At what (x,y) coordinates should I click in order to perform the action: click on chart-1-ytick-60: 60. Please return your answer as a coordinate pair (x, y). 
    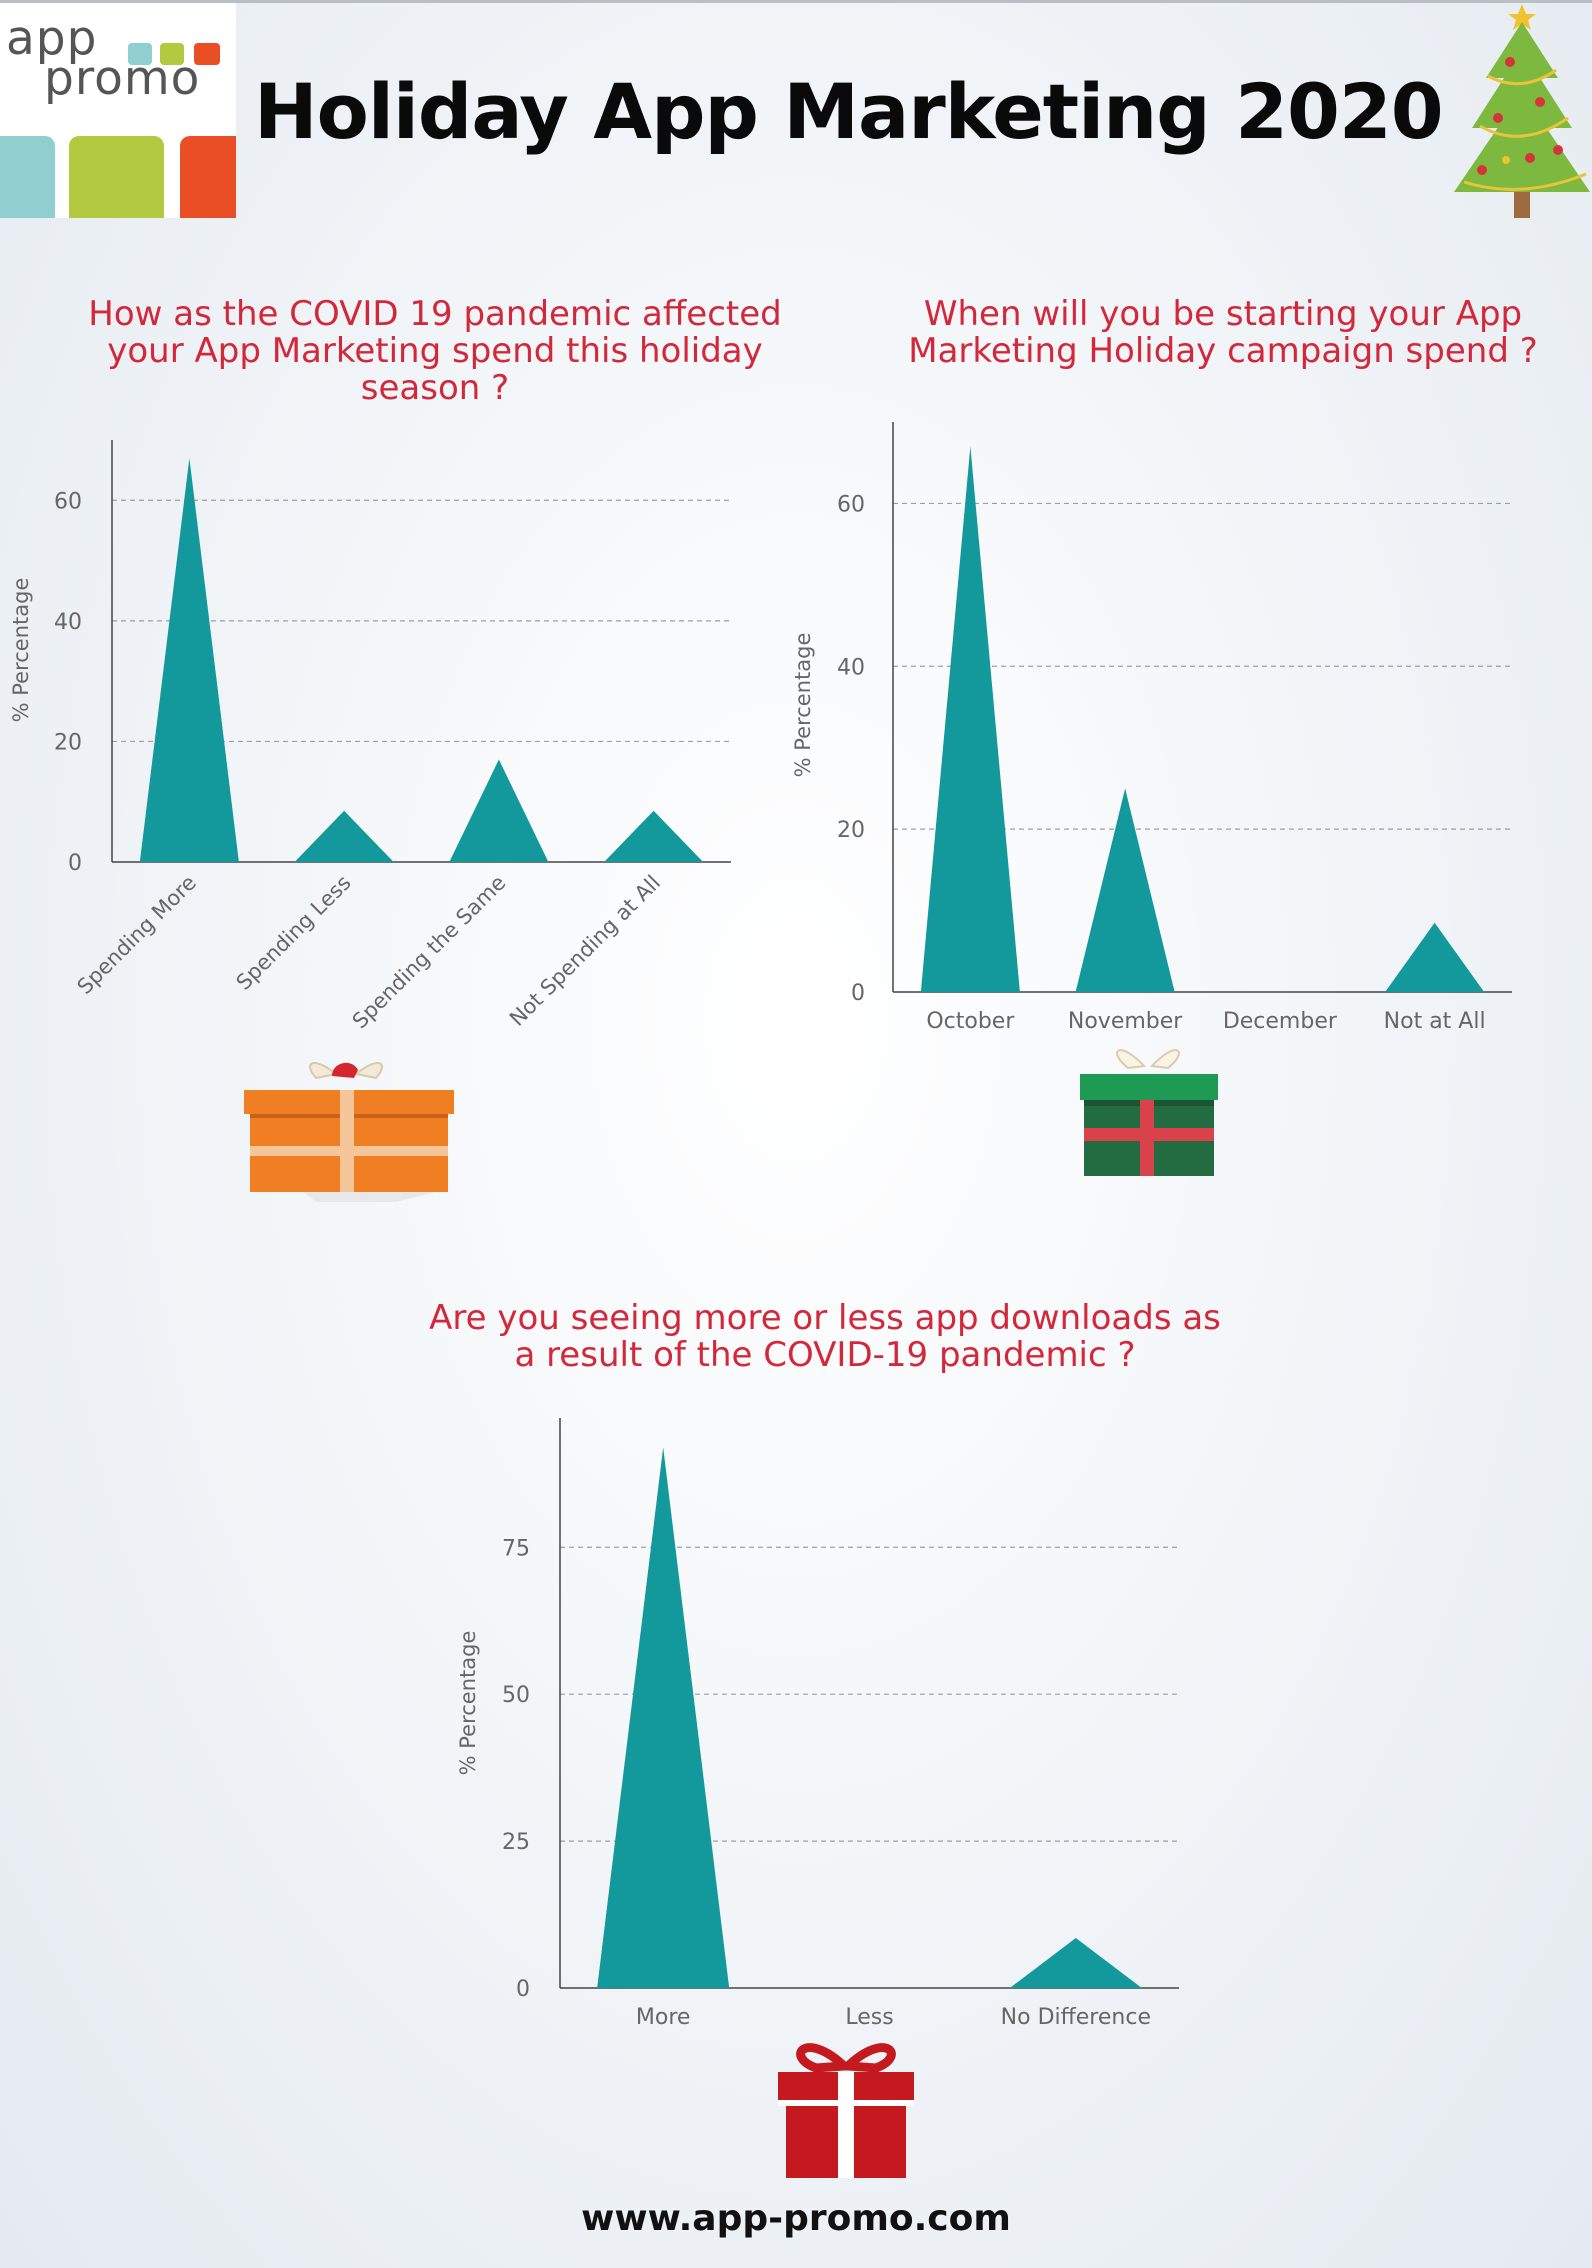
    Looking at the image, I should click on (68, 501).